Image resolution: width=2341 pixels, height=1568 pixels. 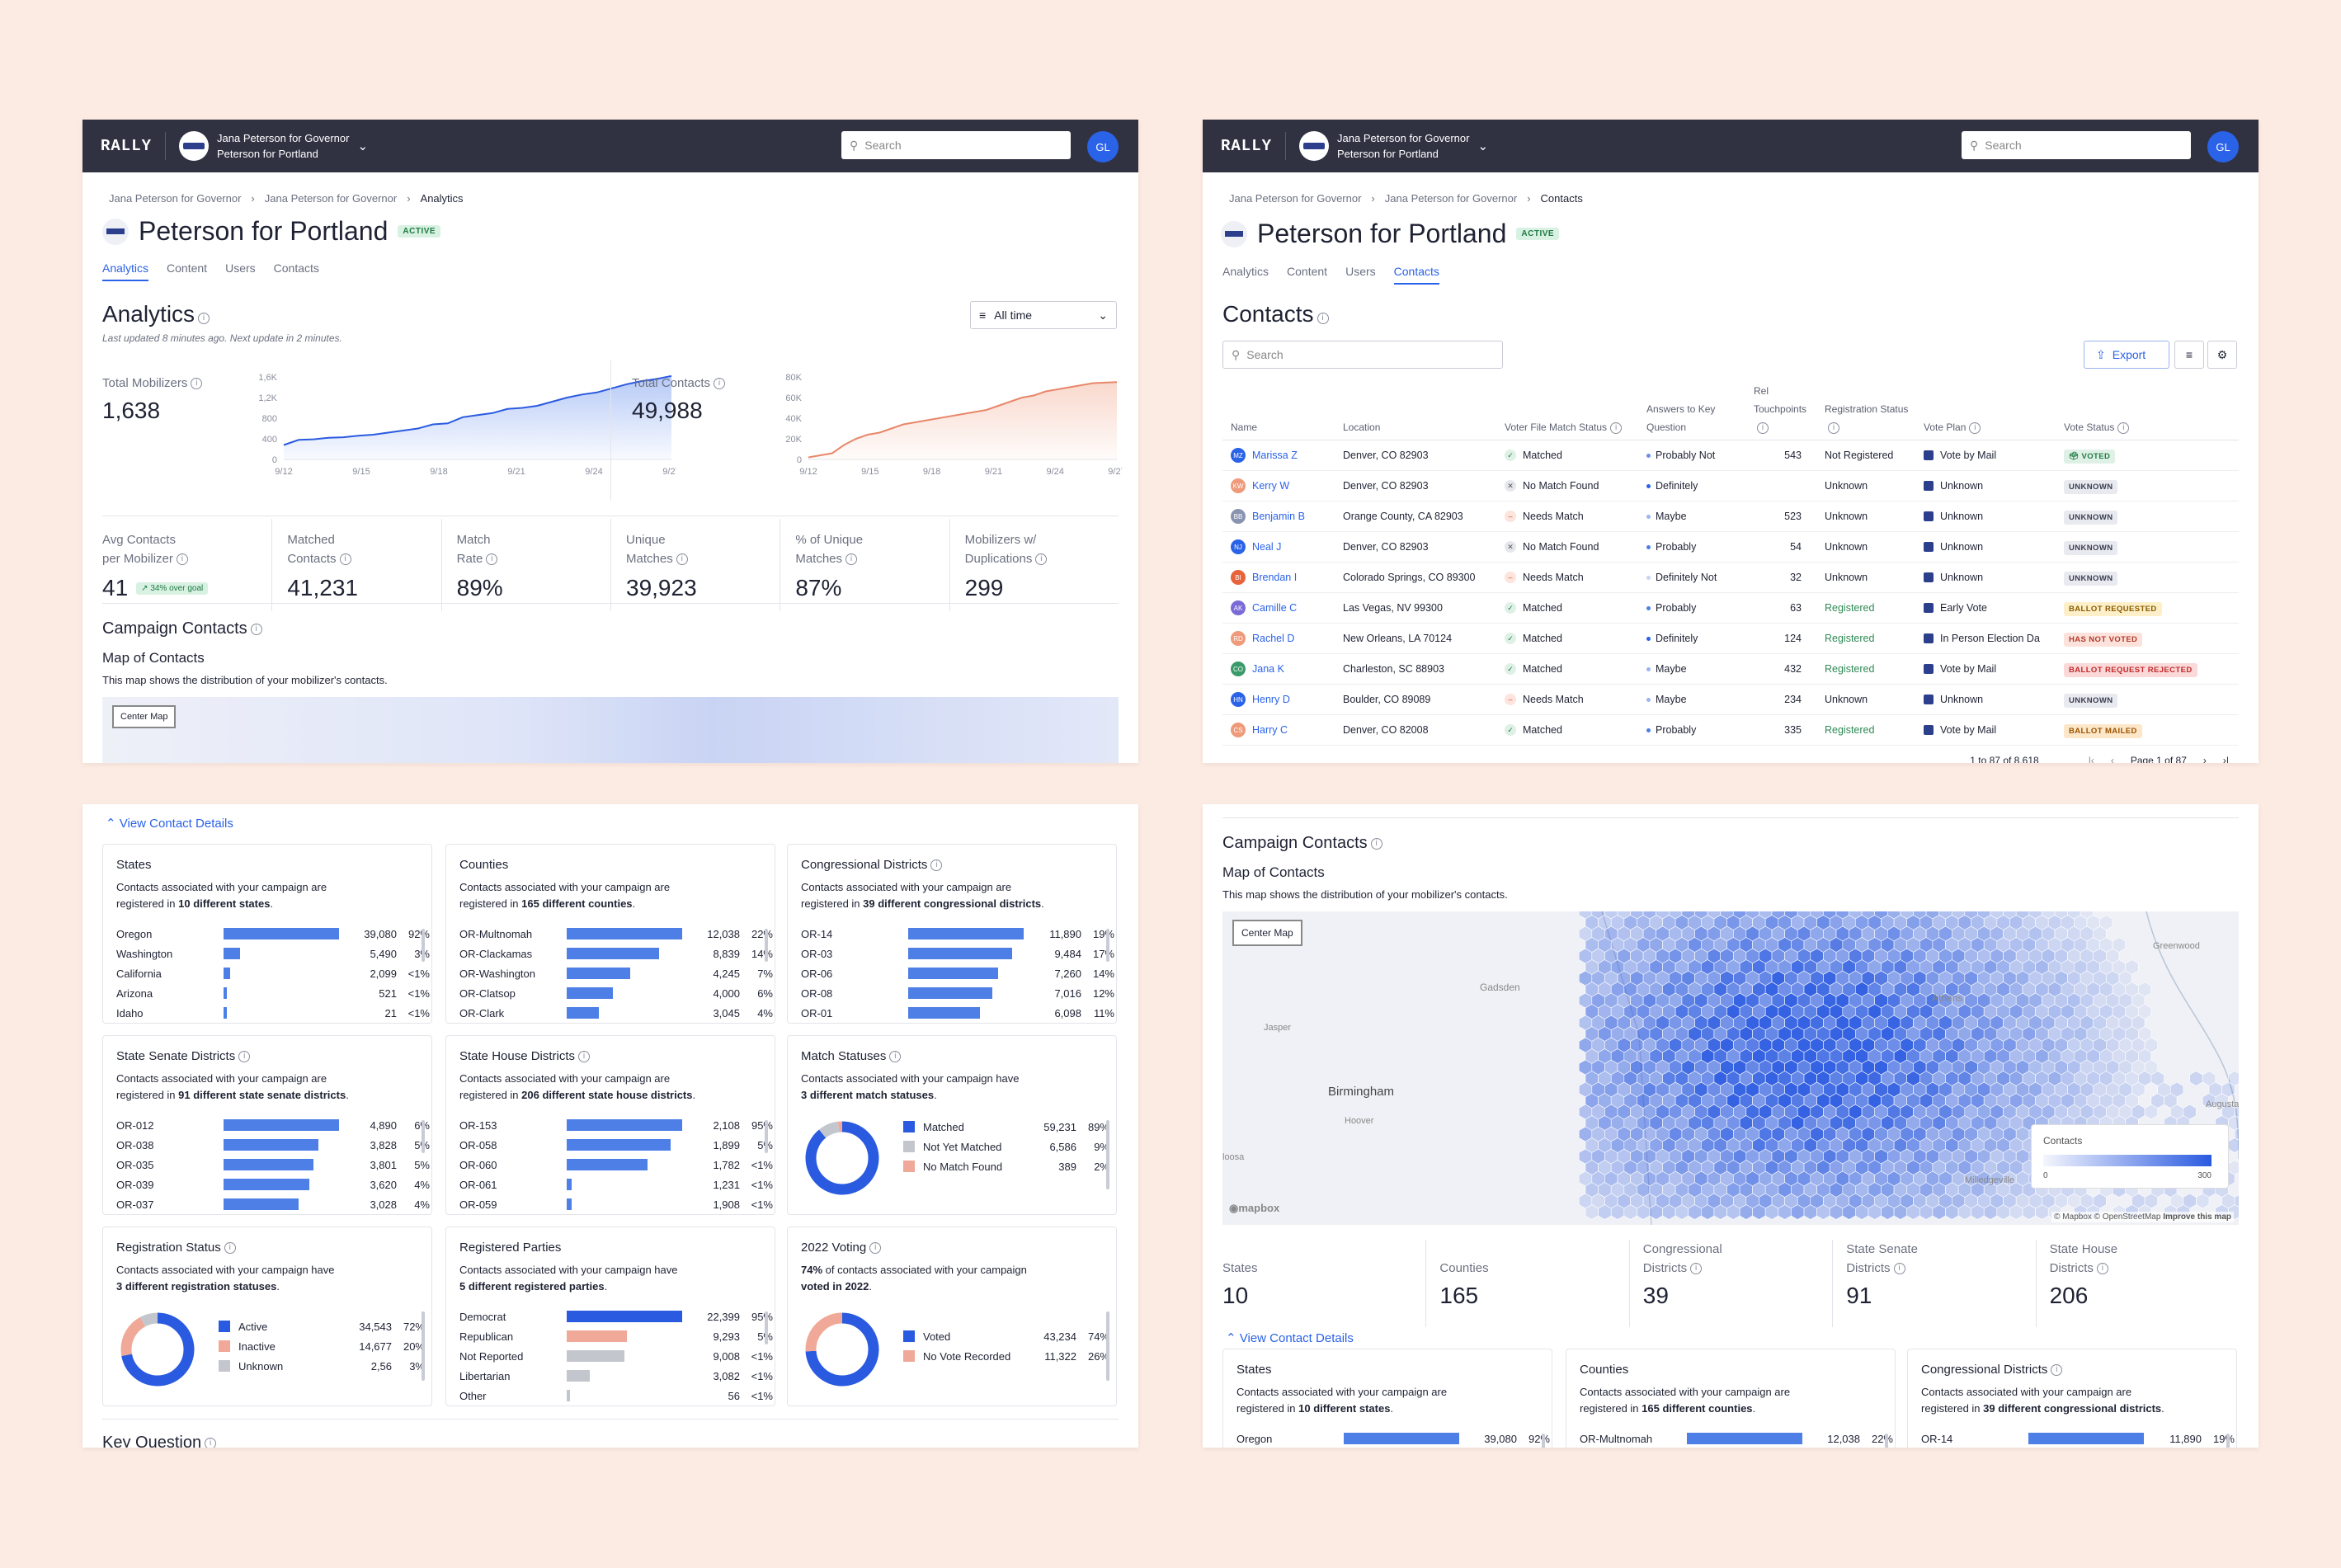 What do you see at coordinates (1280, 699) in the screenshot?
I see `contact-link: HN Henry D` at bounding box center [1280, 699].